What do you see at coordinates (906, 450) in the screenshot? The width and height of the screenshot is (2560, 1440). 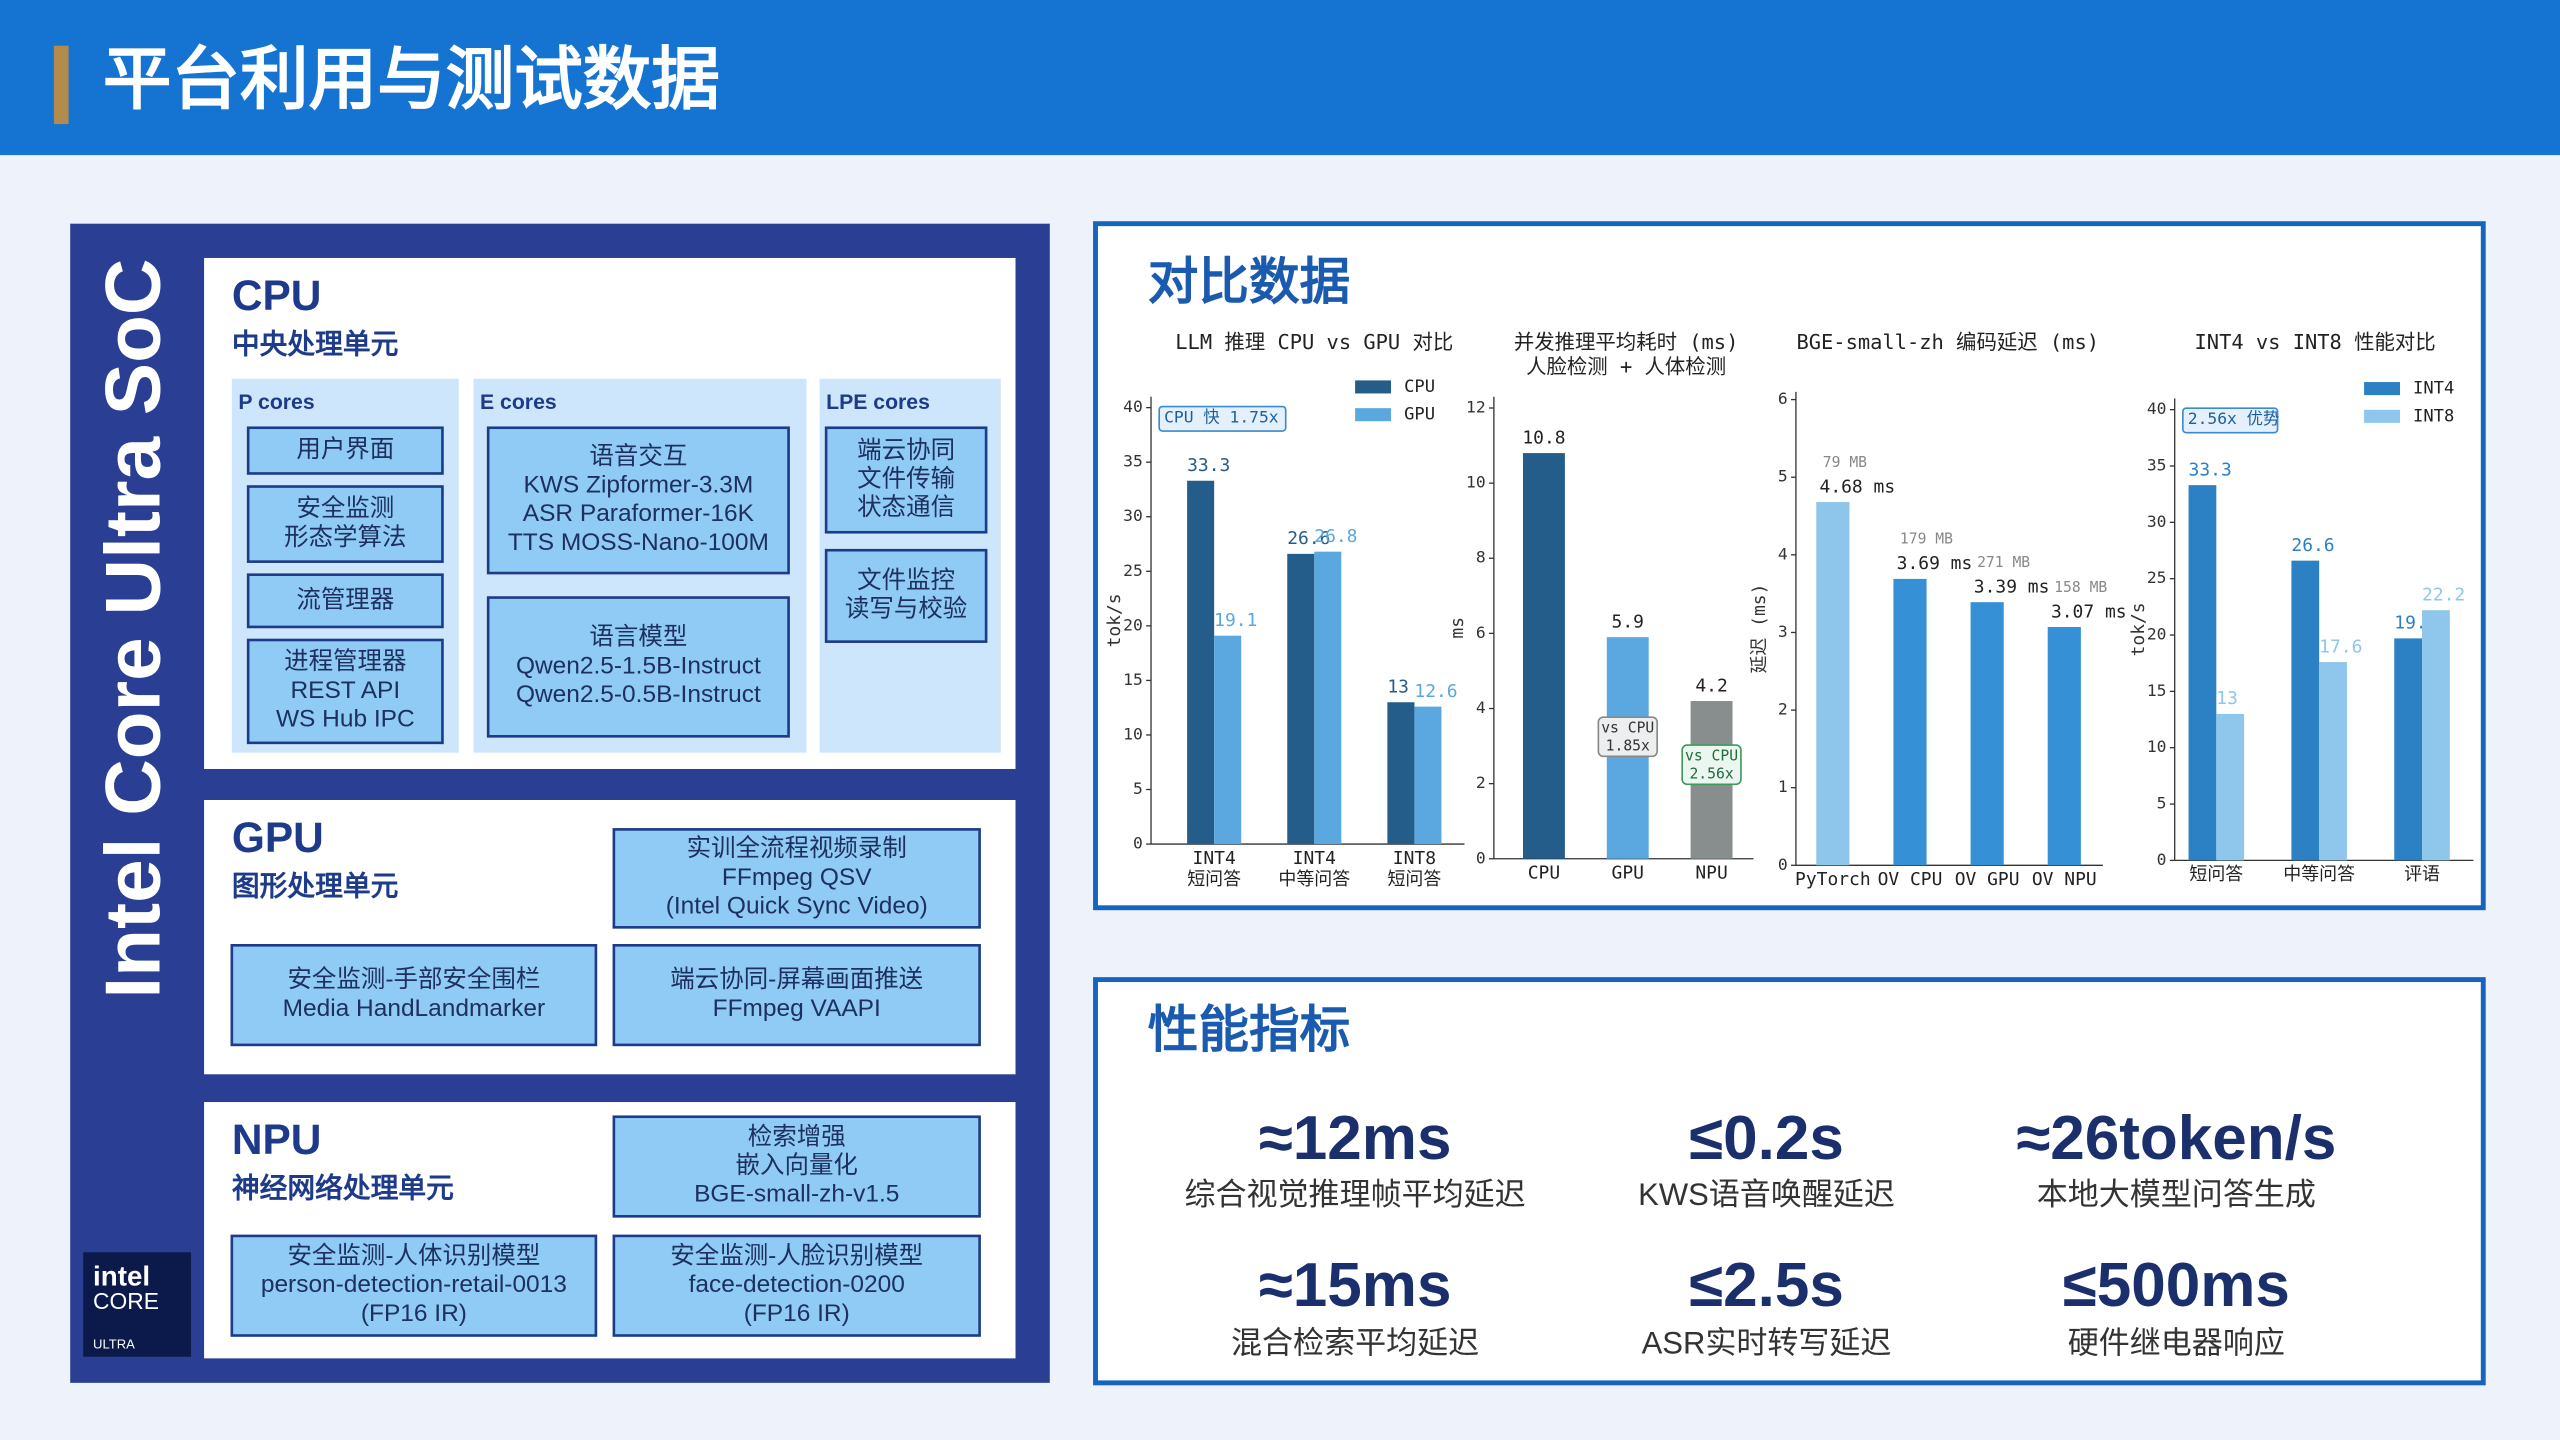 I see `box-text: 端云协同` at bounding box center [906, 450].